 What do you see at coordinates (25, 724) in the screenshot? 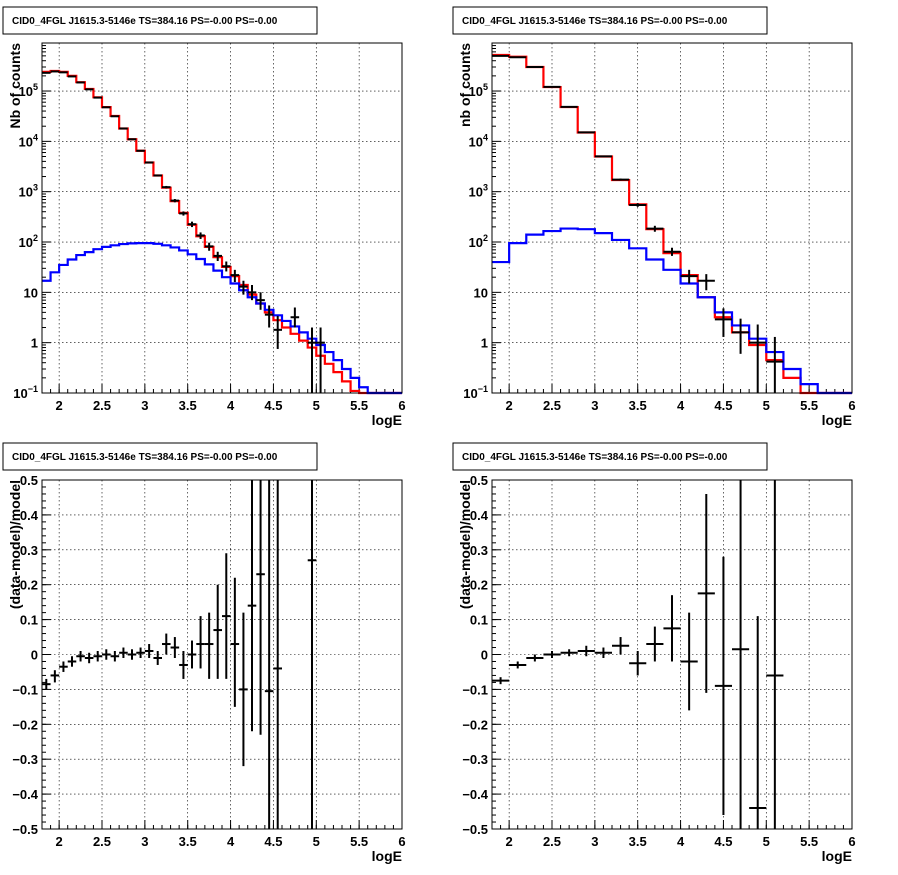
I see `y-tick-label: −0.2` at bounding box center [25, 724].